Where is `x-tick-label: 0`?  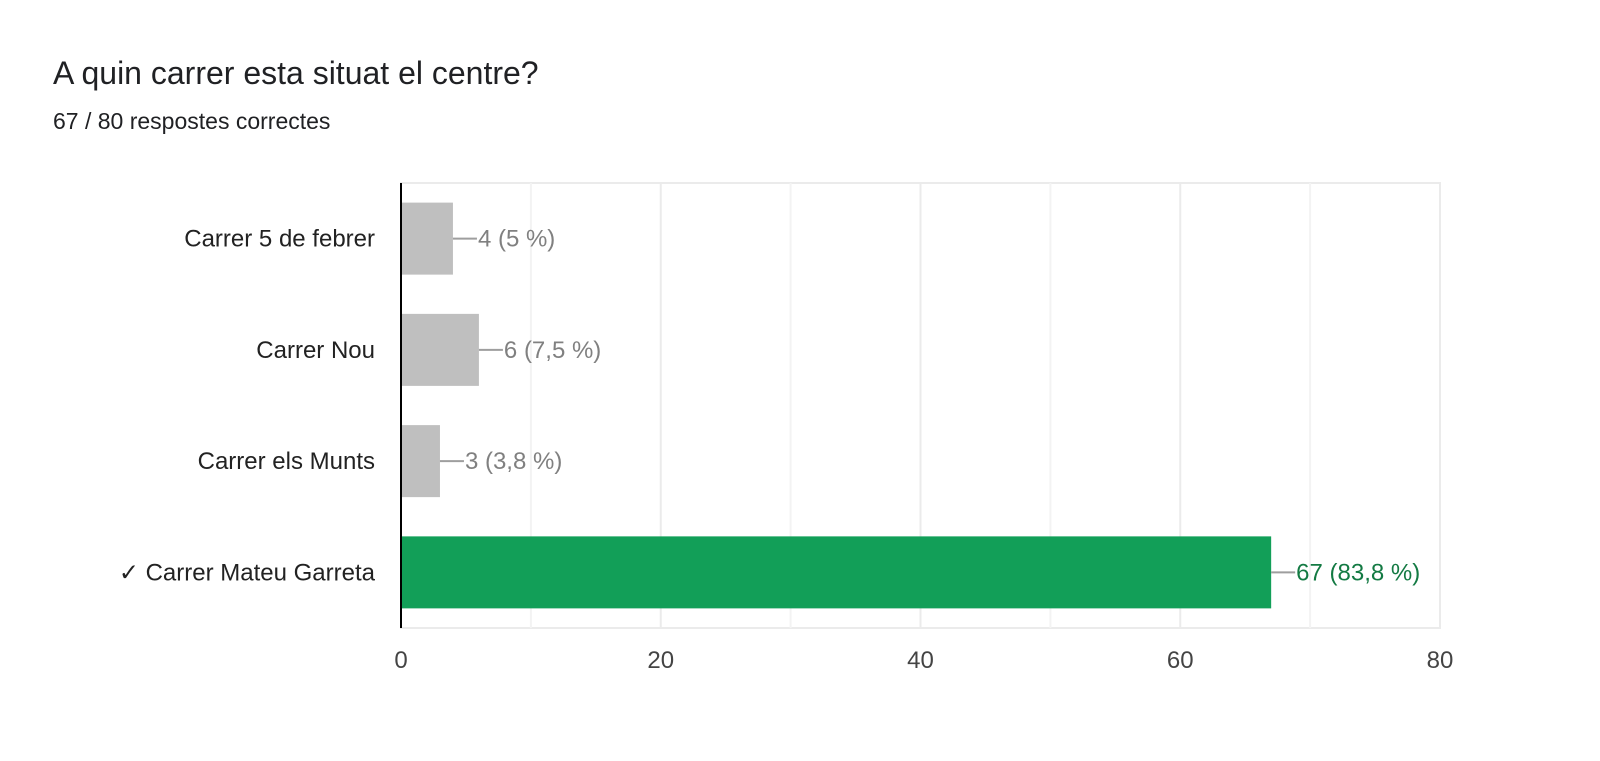
x-tick-label: 0 is located at coordinates (400, 660).